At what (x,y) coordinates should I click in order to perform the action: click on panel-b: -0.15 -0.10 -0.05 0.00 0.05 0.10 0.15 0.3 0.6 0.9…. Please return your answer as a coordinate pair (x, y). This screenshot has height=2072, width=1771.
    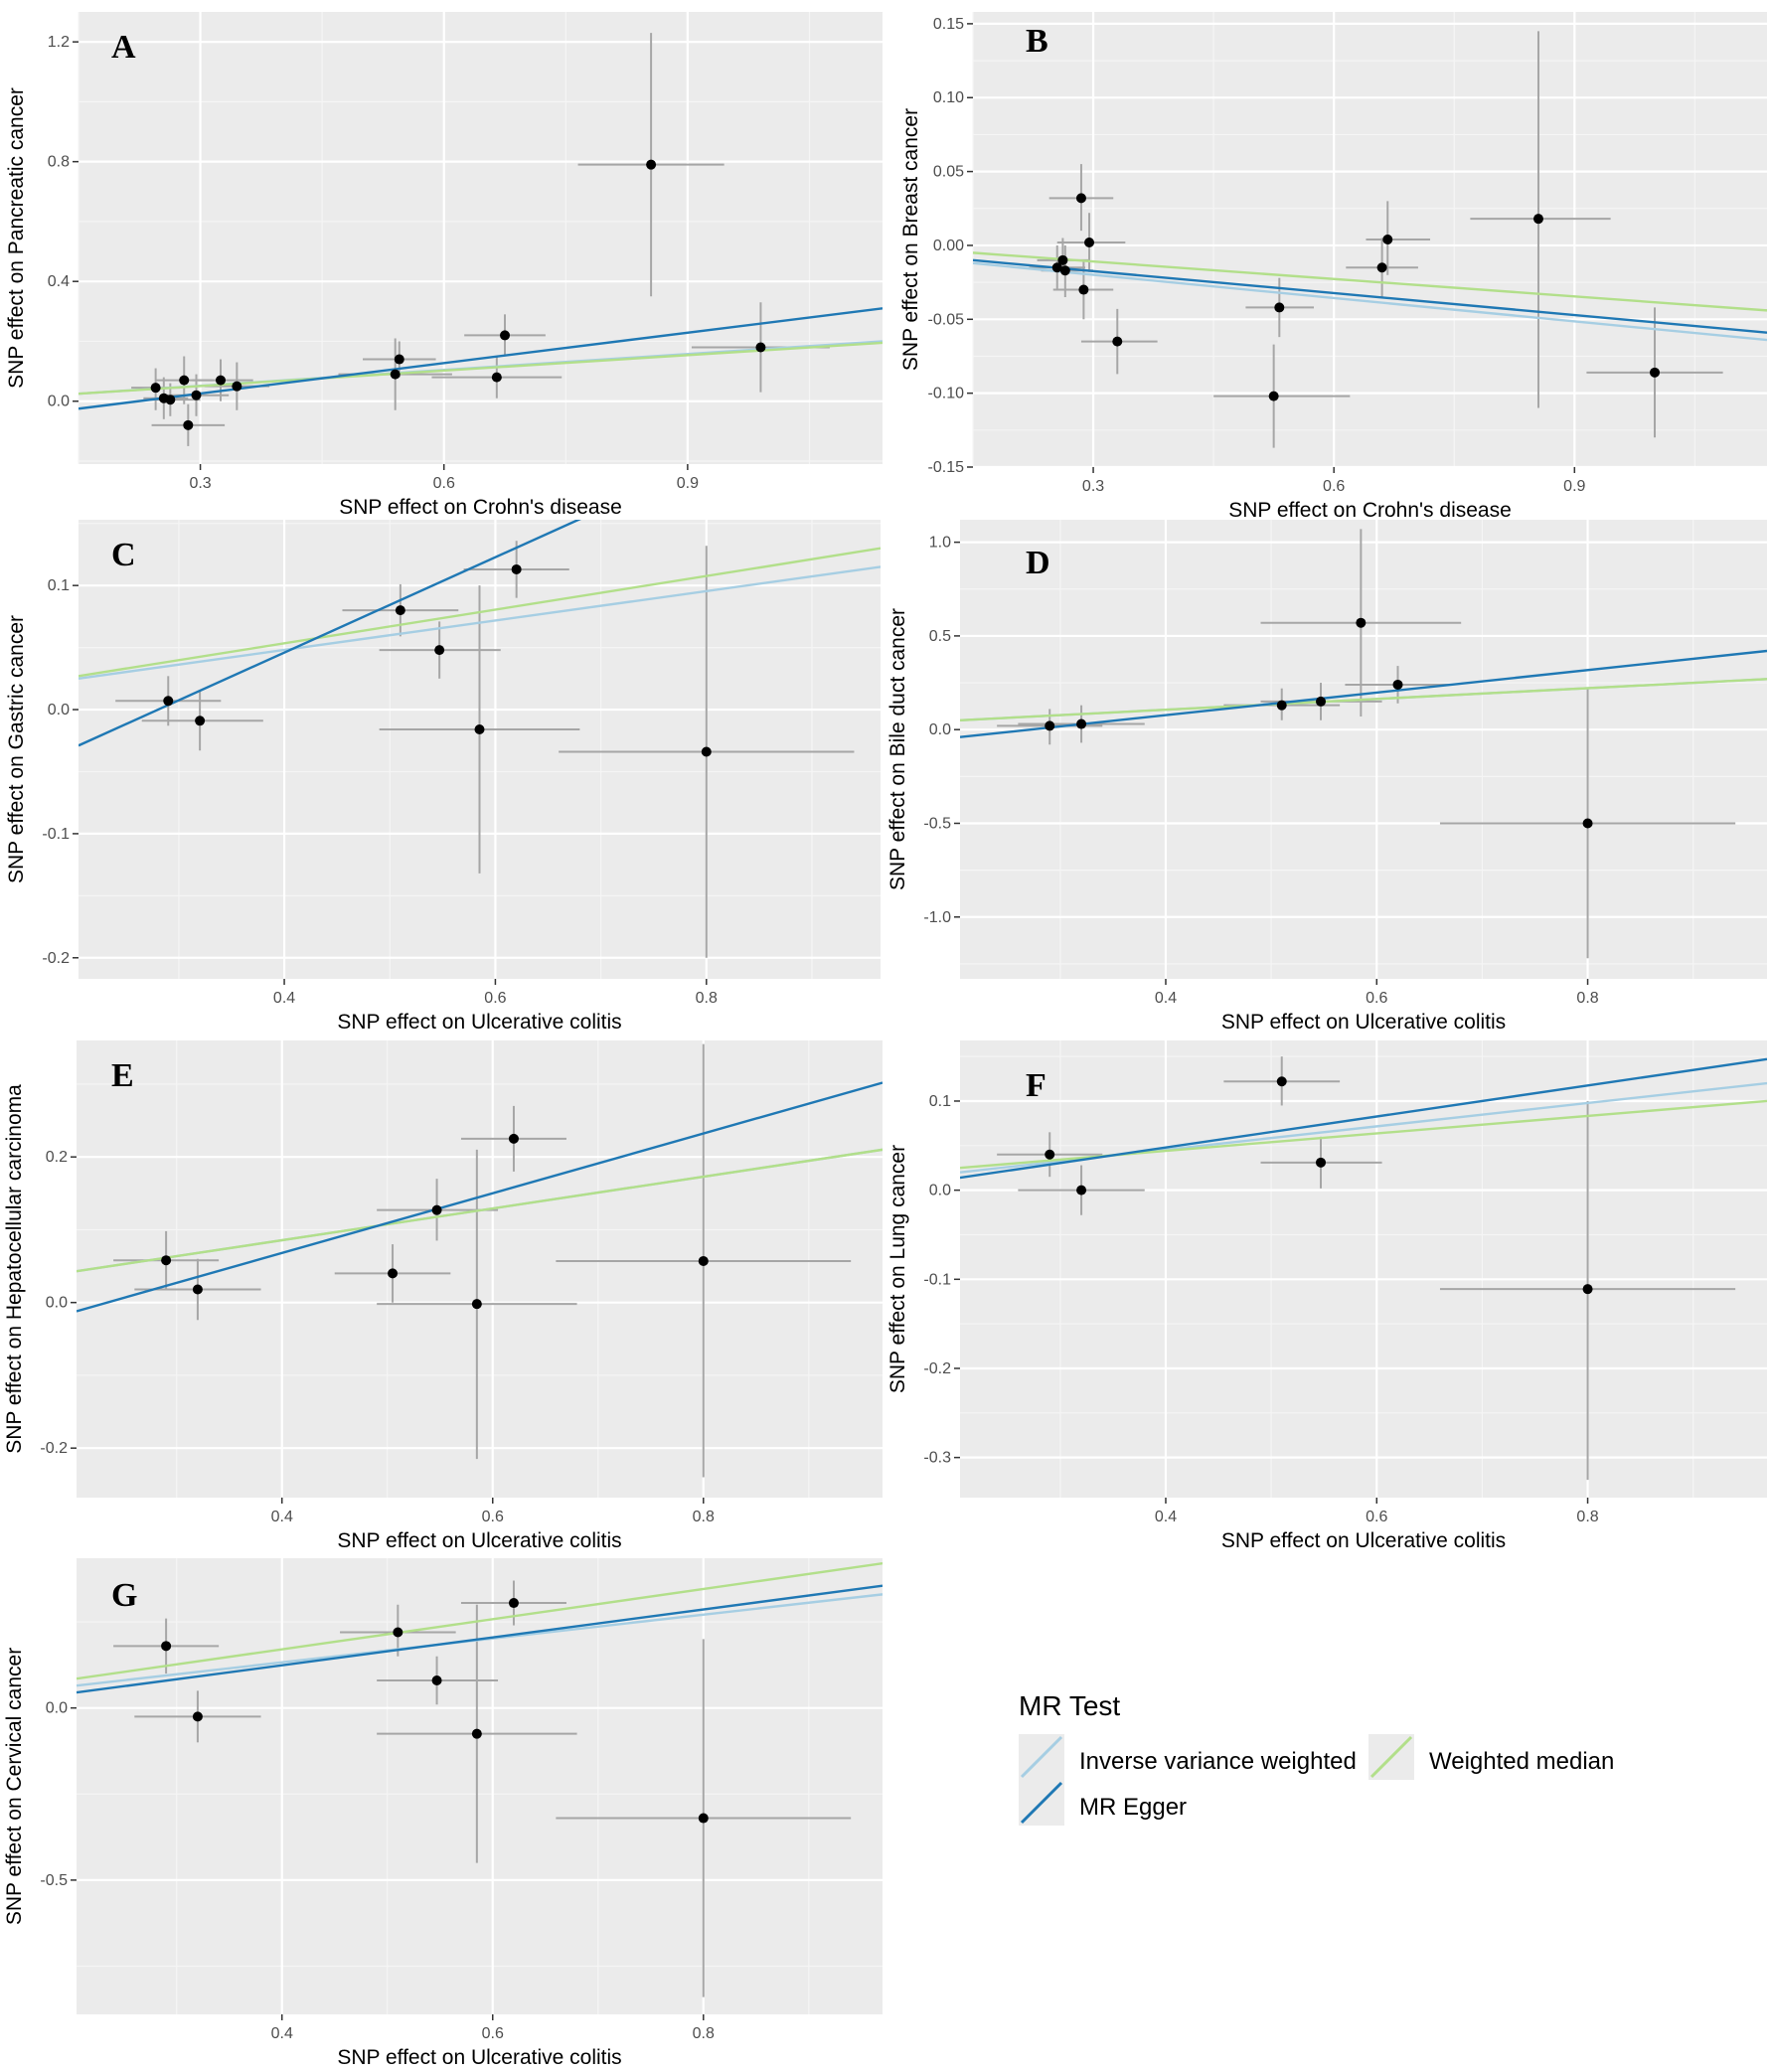
    Looking at the image, I should click on (1333, 267).